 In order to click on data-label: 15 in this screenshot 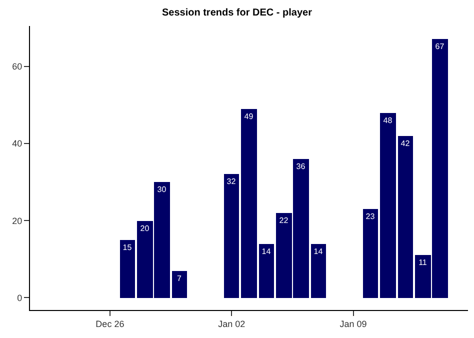, I will do `click(127, 247)`.